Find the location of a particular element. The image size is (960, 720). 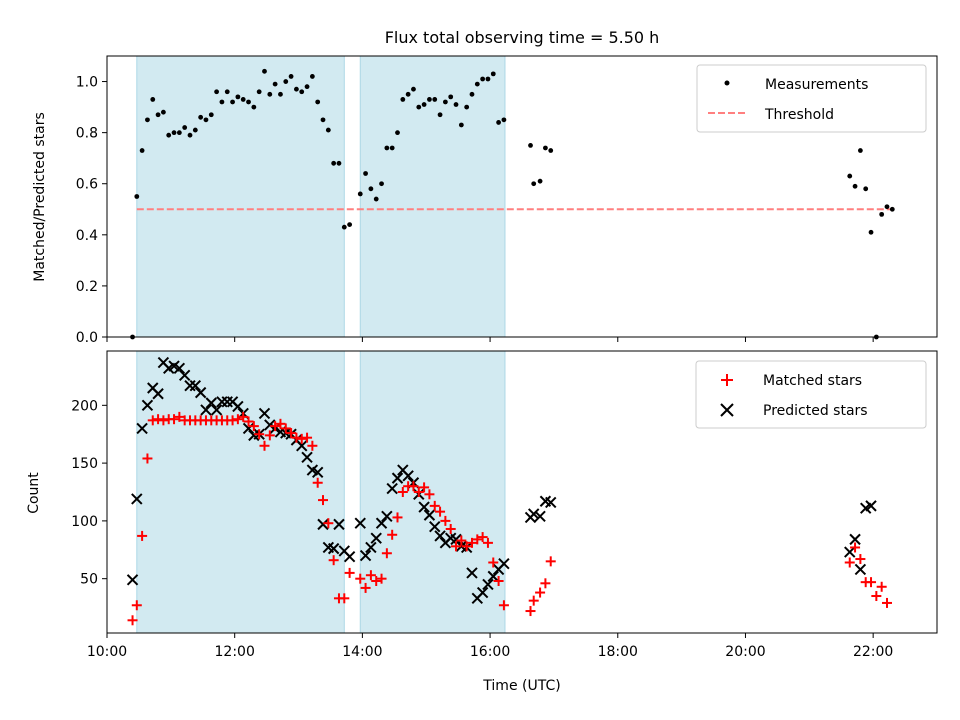

bottom-x-ticks: 10:00 12:00 14:00 16:00 18:00 20:00 22:00 is located at coordinates (490, 646).